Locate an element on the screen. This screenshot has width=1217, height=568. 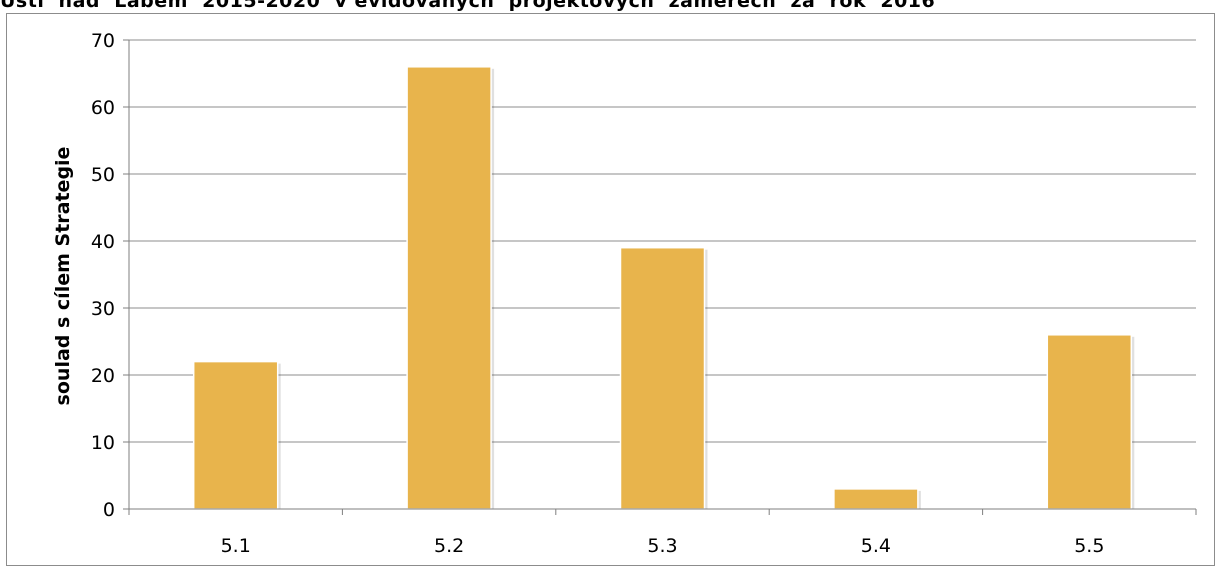
y-tick-label: 50 is located at coordinates (103, 175).